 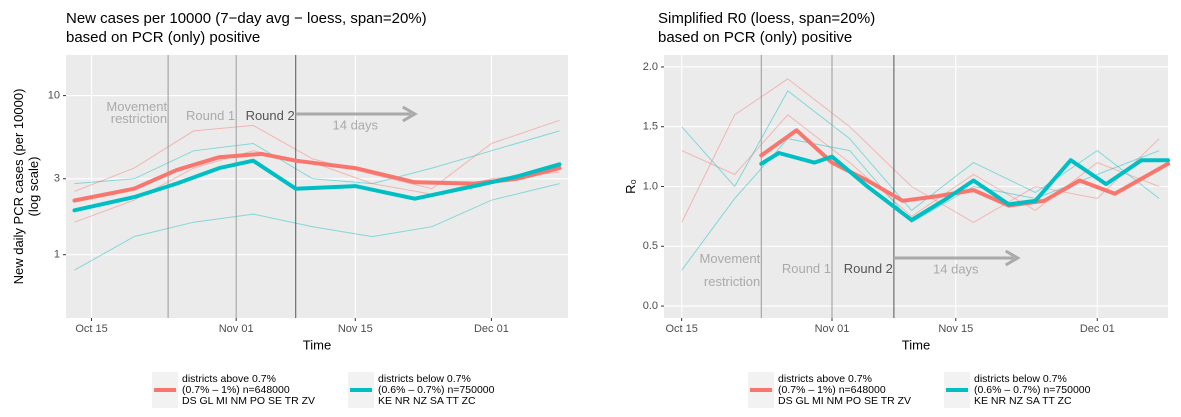 What do you see at coordinates (18, 187) in the screenshot?
I see `y-axis-title-line: New daily PCR cases (per 10000)` at bounding box center [18, 187].